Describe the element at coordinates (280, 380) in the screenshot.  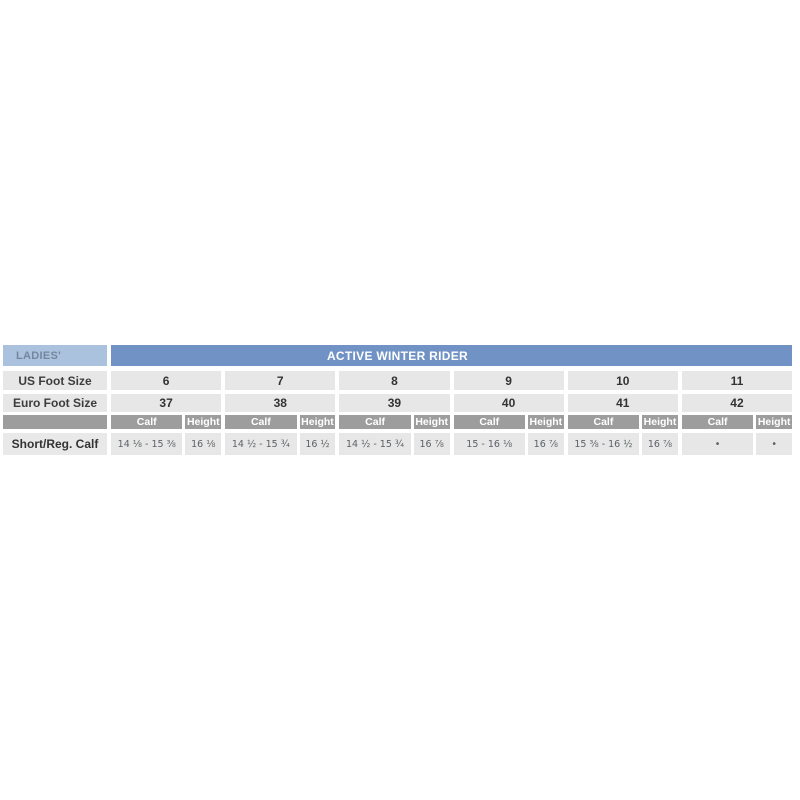
I see `us-size-value: 7` at that location.